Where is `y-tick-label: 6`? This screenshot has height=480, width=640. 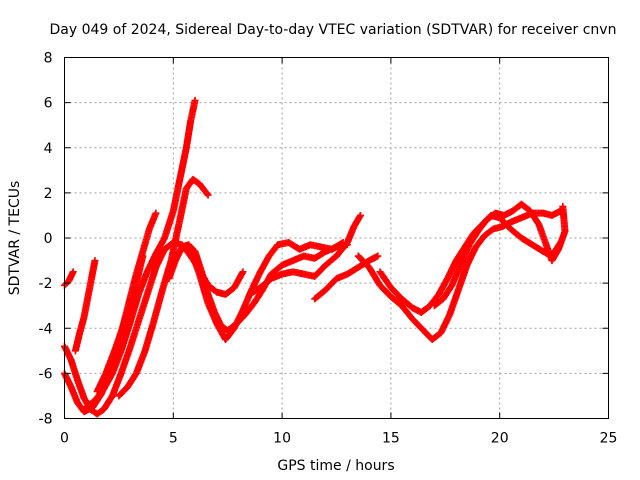
y-tick-label: 6 is located at coordinates (48, 104).